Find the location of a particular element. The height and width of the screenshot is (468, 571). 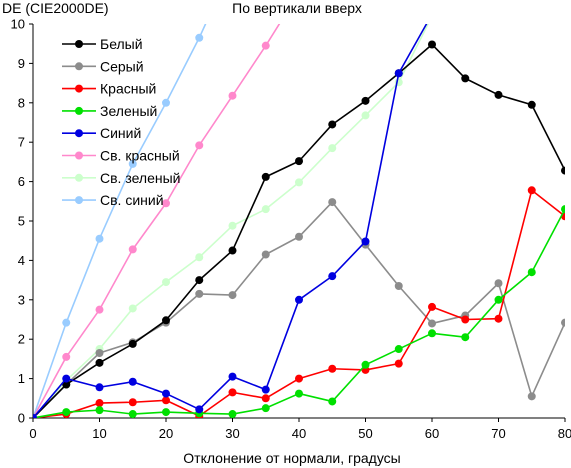

legend-item: Св. синий is located at coordinates (113, 200).